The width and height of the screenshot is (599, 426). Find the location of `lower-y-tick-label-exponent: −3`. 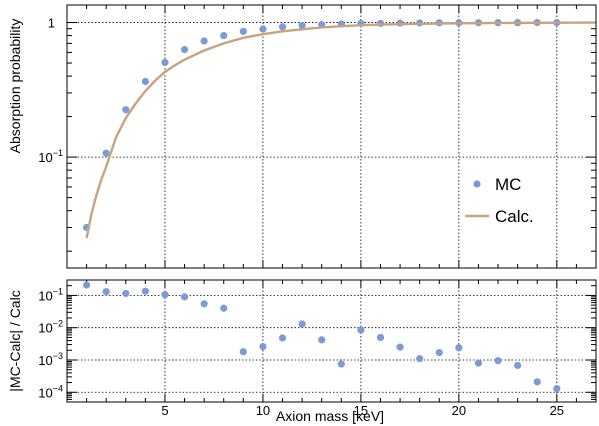

lower-y-tick-label-exponent: −3 is located at coordinates (58, 356).